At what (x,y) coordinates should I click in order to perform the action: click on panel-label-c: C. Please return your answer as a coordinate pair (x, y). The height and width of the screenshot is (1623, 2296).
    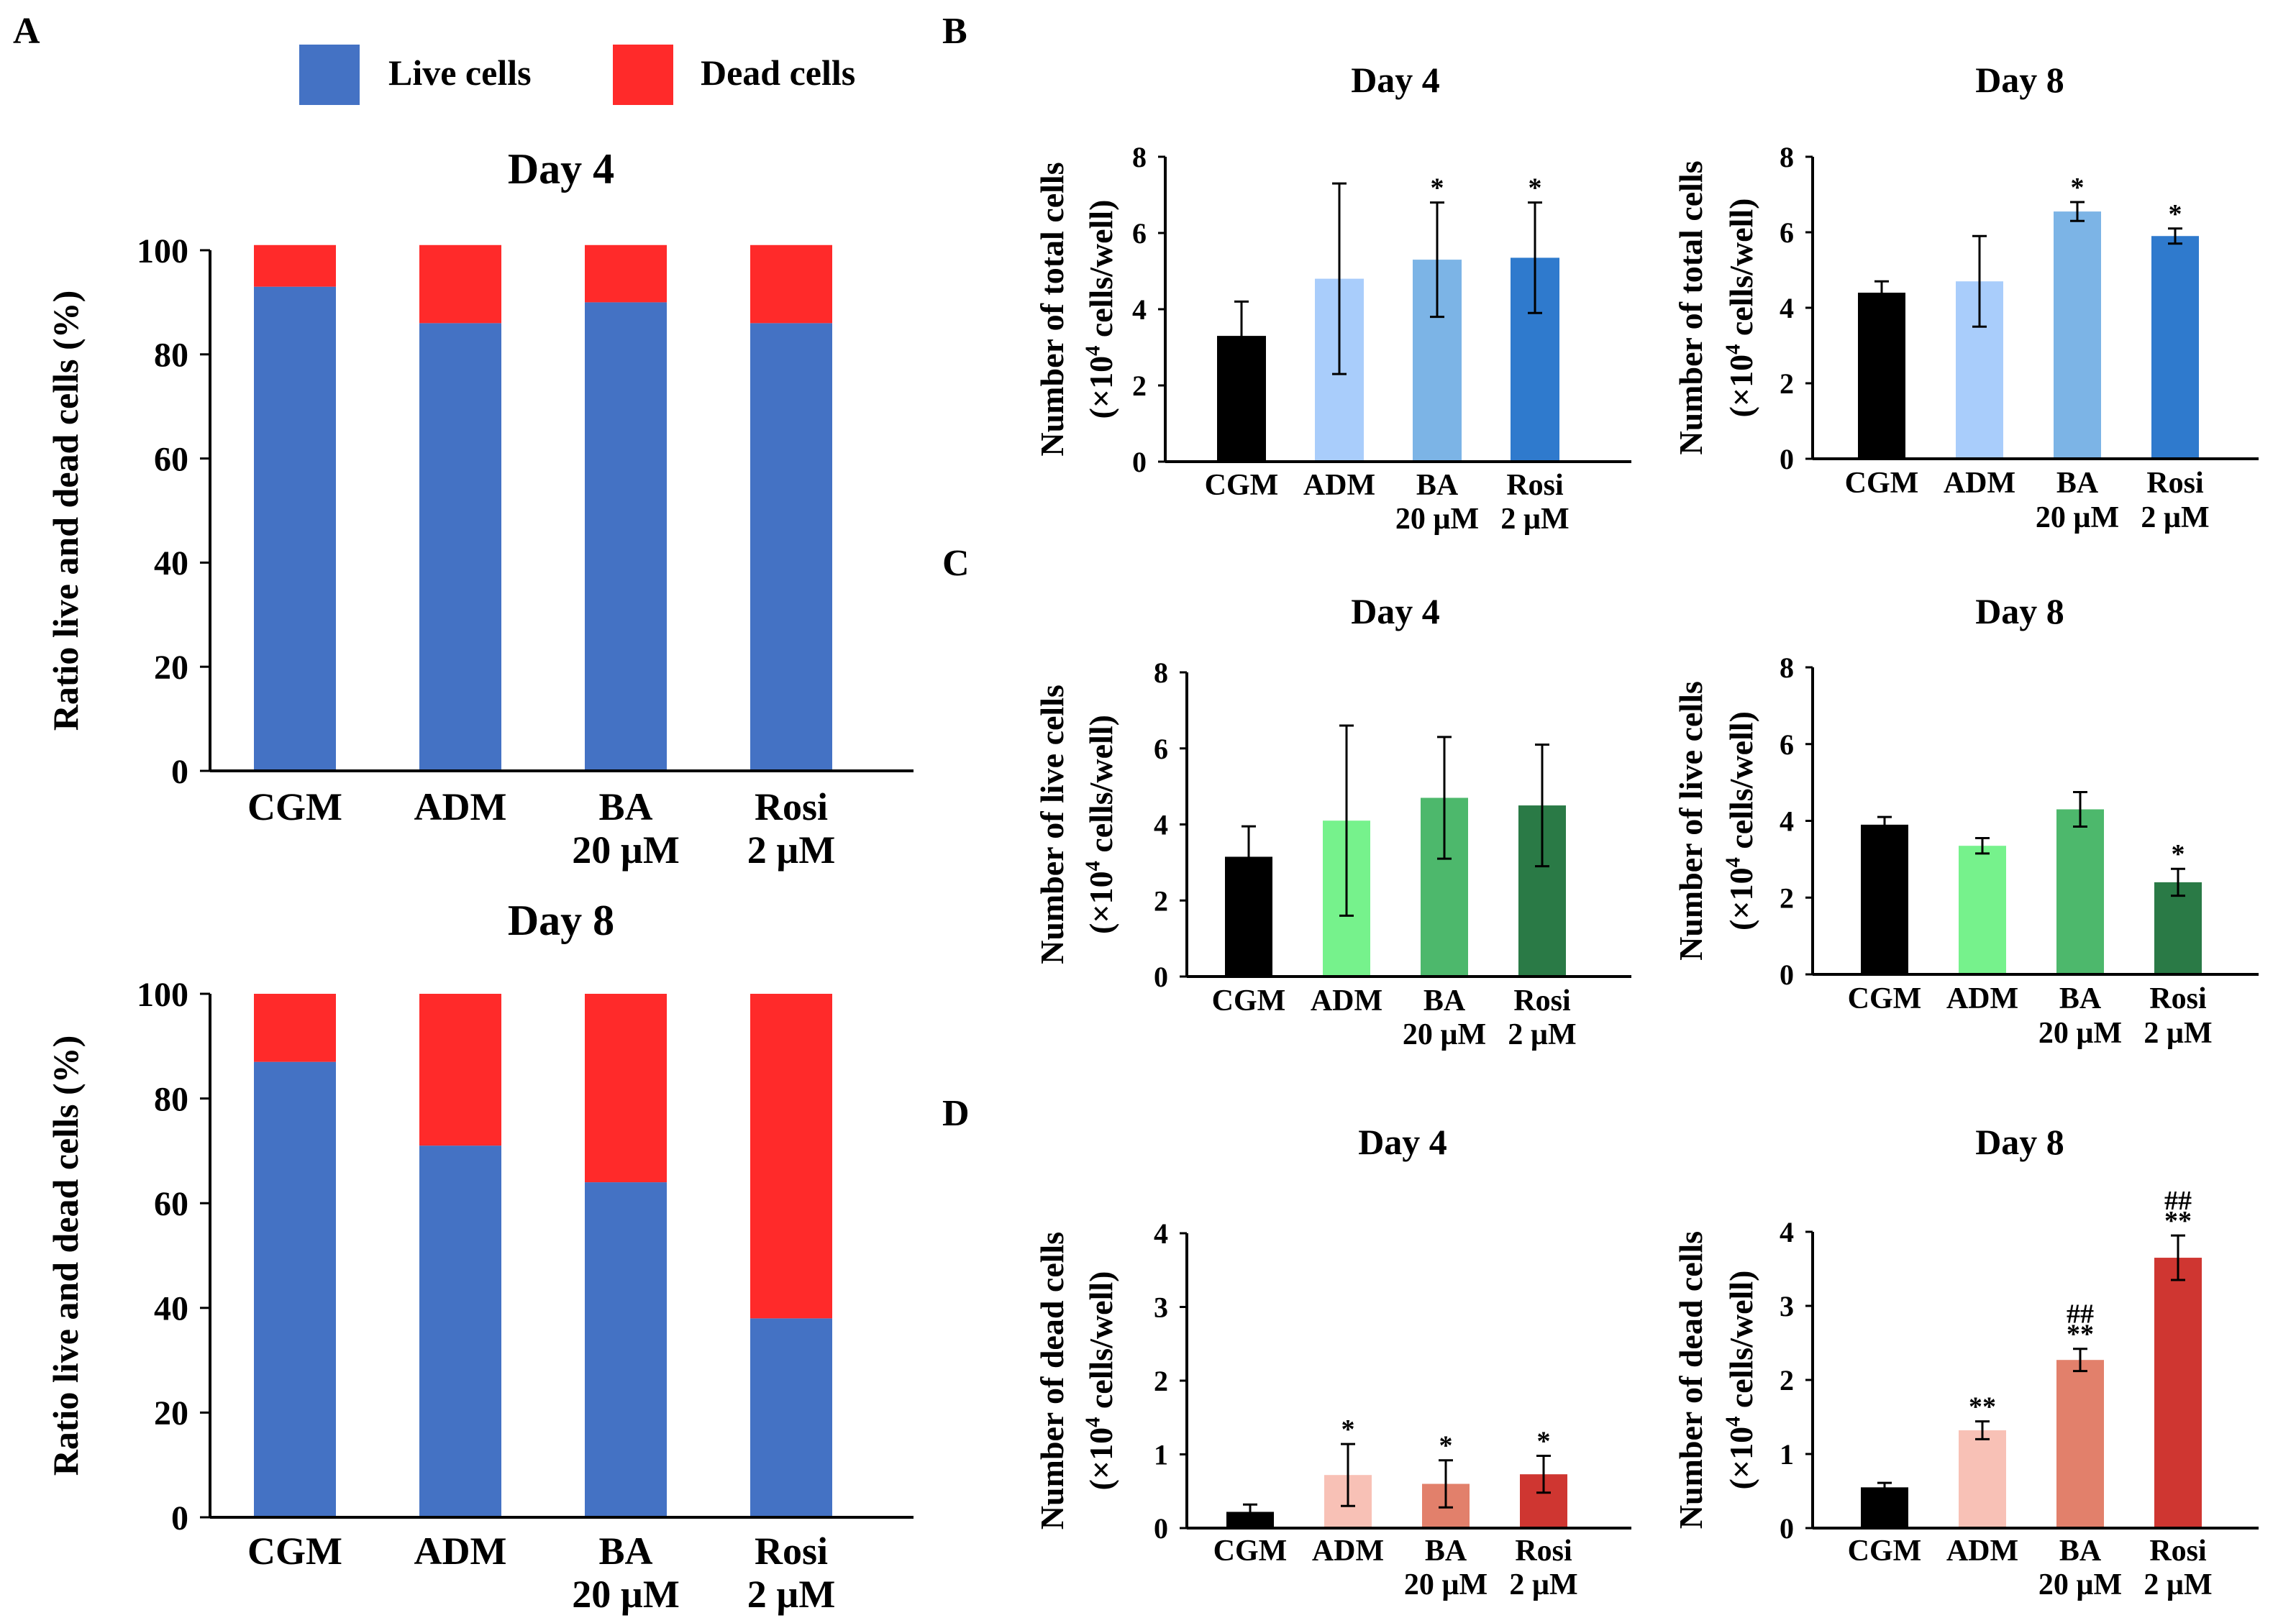
    Looking at the image, I should click on (956, 563).